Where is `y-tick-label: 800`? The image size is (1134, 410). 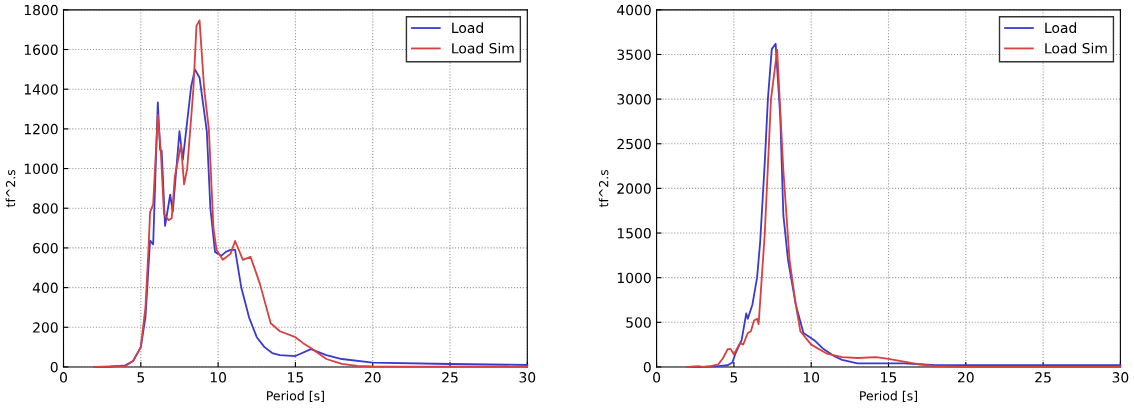 y-tick-label: 800 is located at coordinates (45, 208).